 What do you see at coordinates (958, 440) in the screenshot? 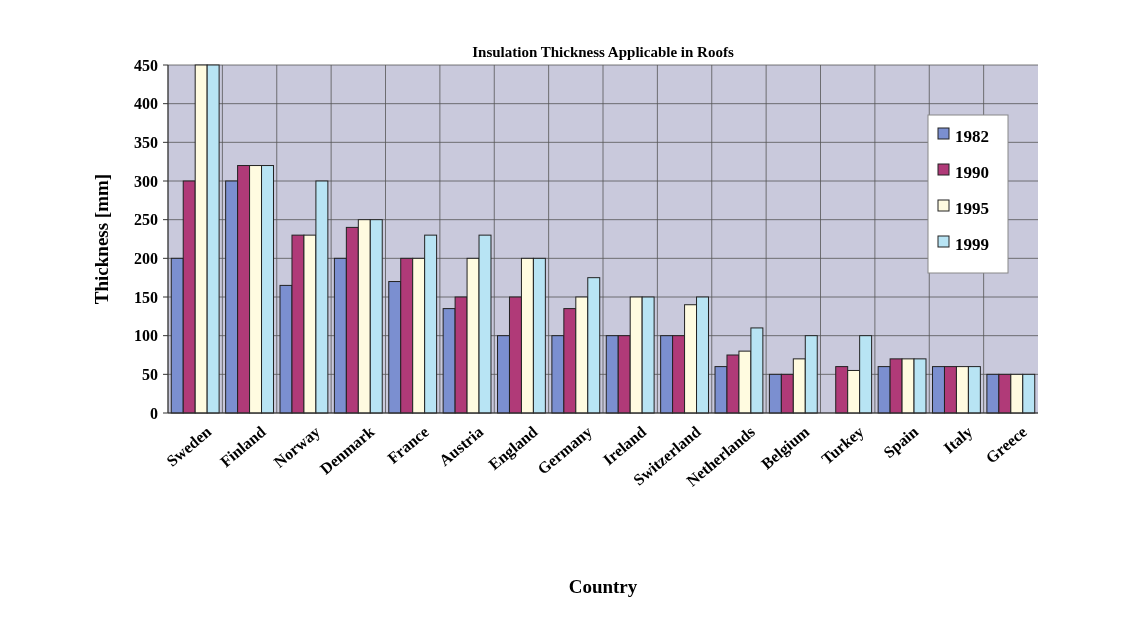
I see `x-tick-label: Italy` at bounding box center [958, 440].